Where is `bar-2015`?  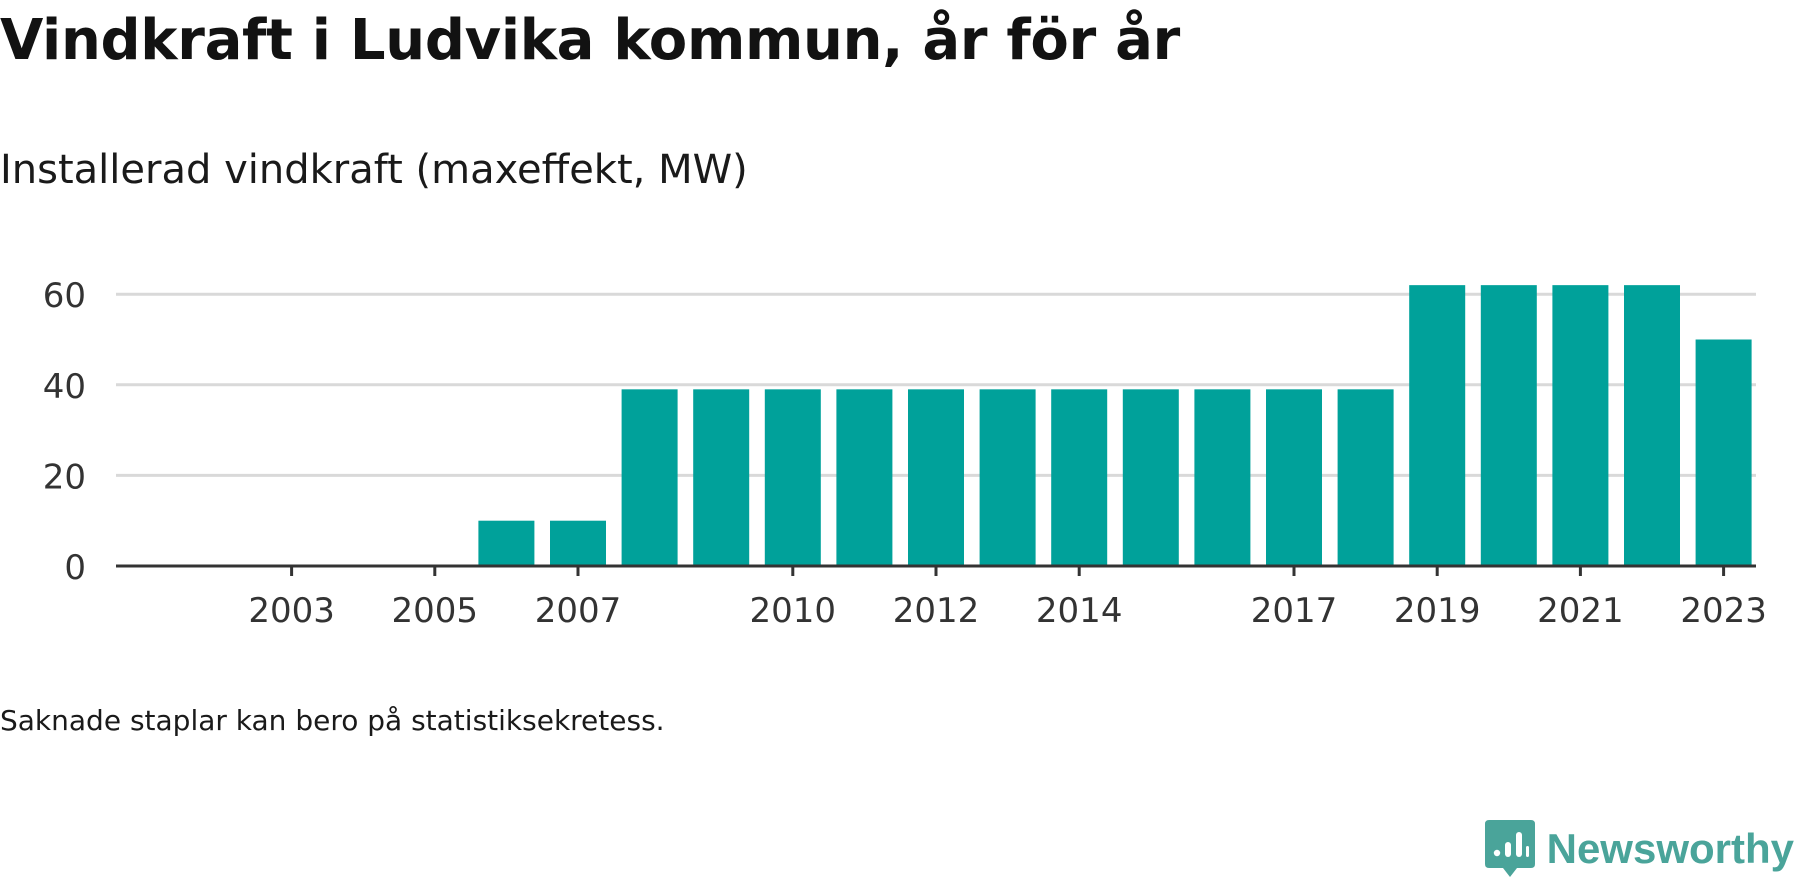
bar-2015 is located at coordinates (1150, 477).